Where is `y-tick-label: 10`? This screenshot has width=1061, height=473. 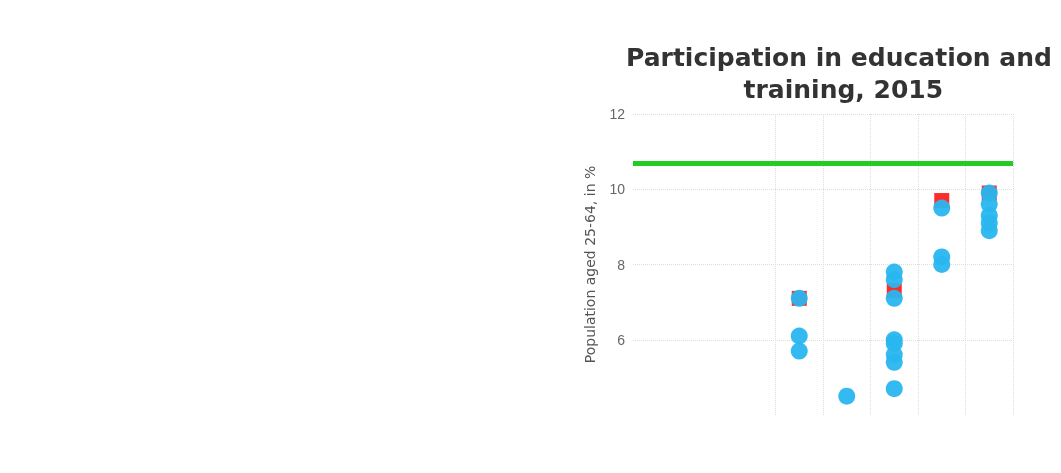
y-tick-label: 10 is located at coordinates (617, 189).